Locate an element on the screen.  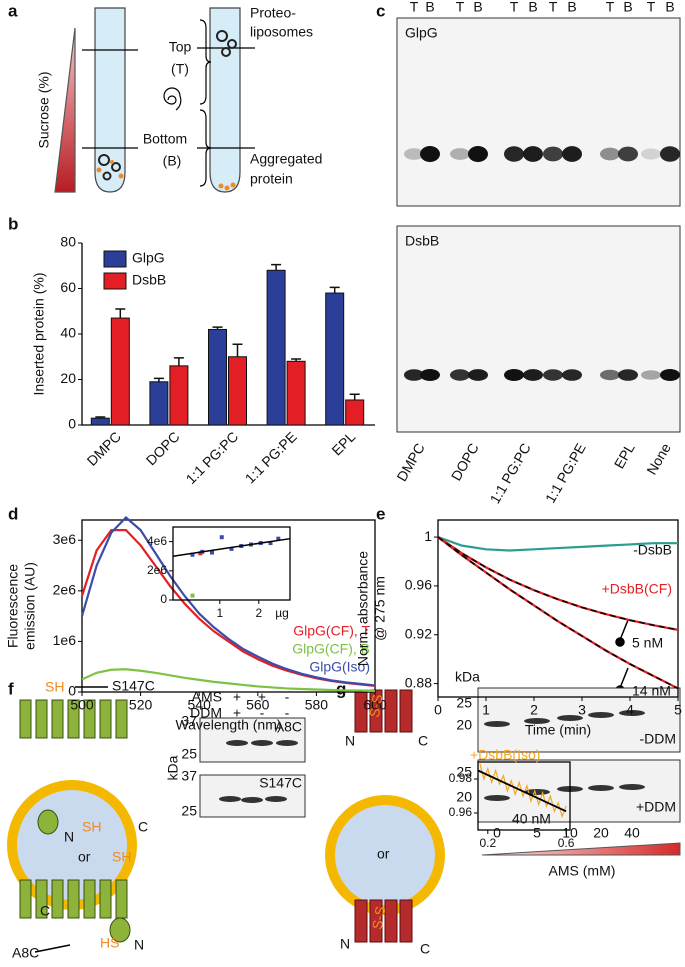
data-line is located at coordinates (557, 544).